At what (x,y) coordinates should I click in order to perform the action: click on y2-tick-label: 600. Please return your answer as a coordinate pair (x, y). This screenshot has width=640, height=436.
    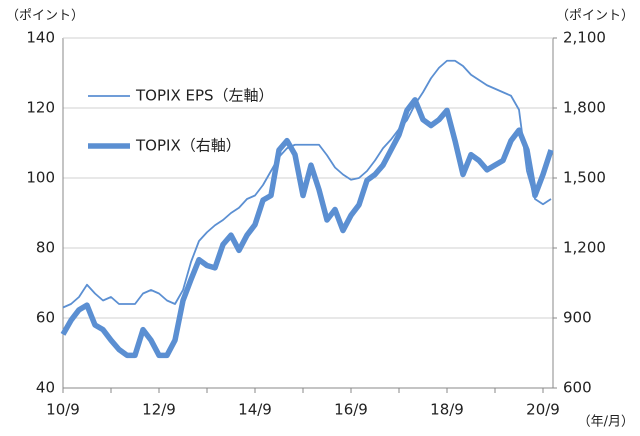
    Looking at the image, I should click on (577, 388).